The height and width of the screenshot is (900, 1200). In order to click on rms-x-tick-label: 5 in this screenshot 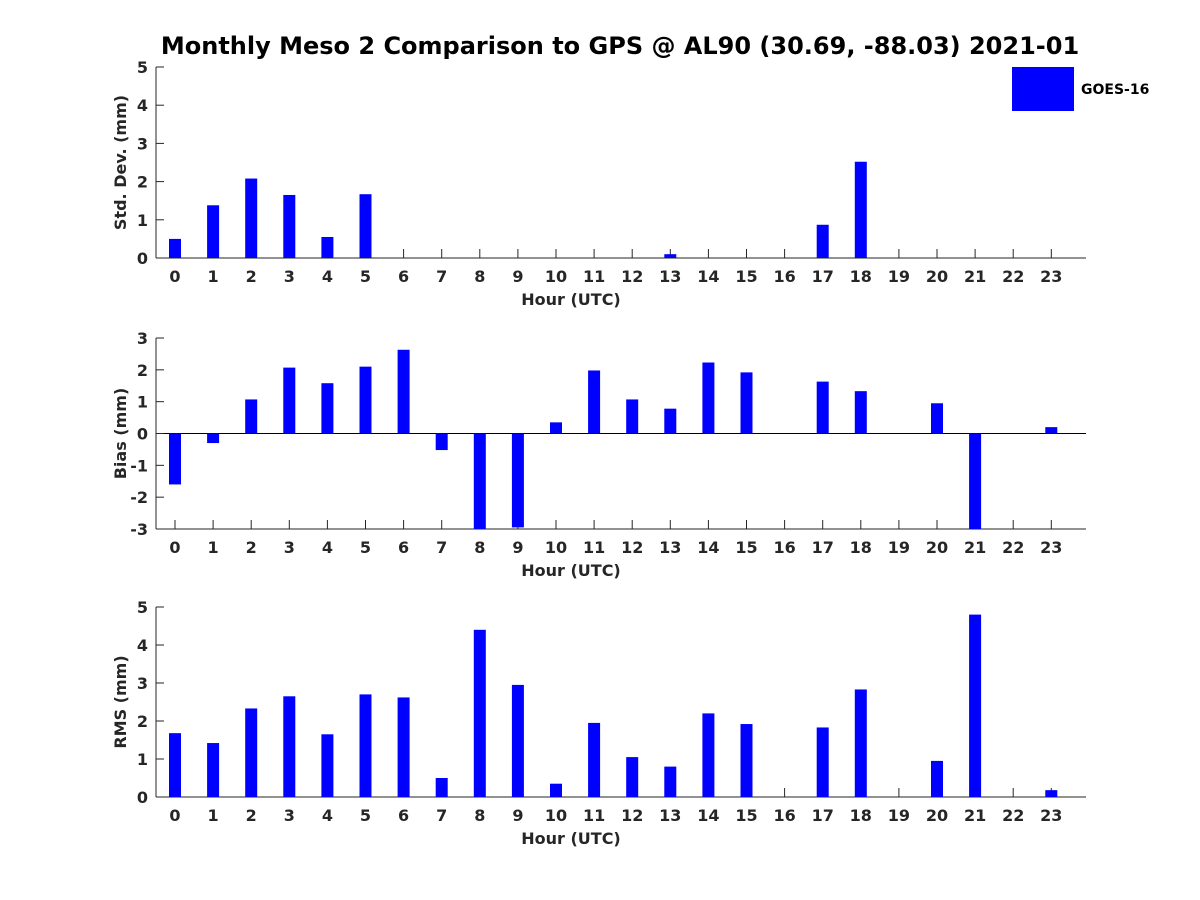, I will do `click(365, 815)`.